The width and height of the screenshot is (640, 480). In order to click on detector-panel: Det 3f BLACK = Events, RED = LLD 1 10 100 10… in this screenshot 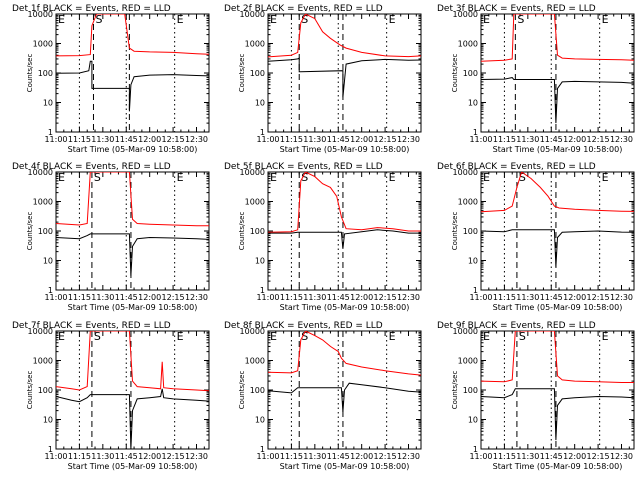, I will do `click(536, 79)`.